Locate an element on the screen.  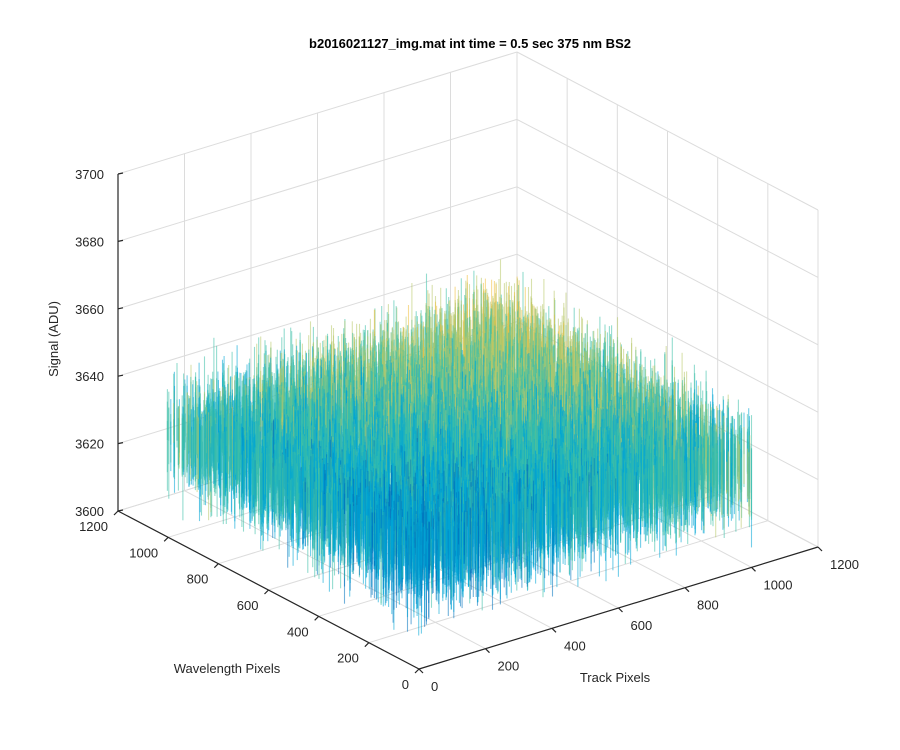
floor-grid-line is located at coordinates (568, 582).